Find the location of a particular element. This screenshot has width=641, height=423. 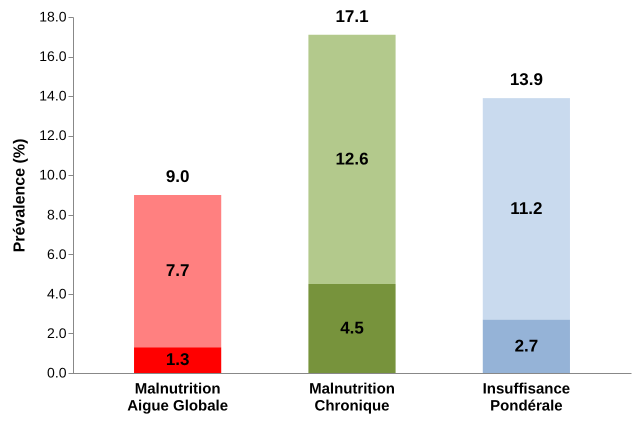

y-tick-label: 14.0 is located at coordinates (53, 96).